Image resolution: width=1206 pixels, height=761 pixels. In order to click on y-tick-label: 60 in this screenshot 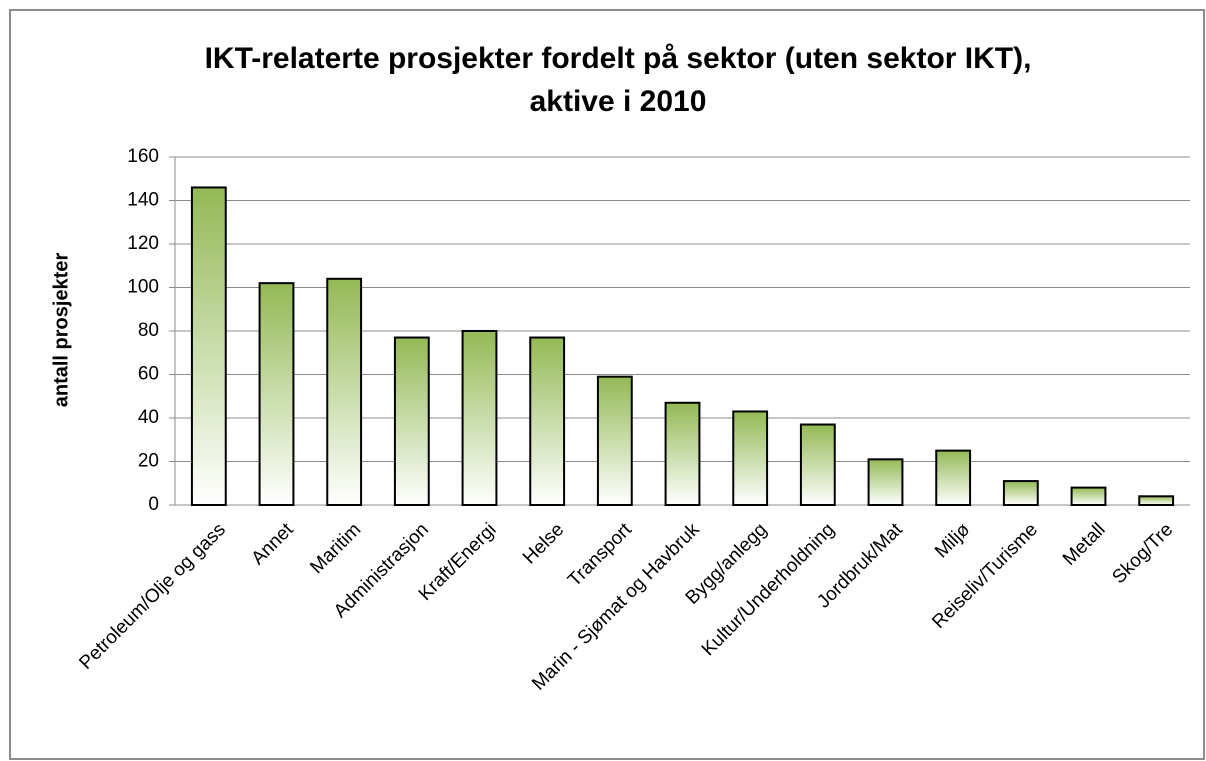, I will do `click(148, 374)`.